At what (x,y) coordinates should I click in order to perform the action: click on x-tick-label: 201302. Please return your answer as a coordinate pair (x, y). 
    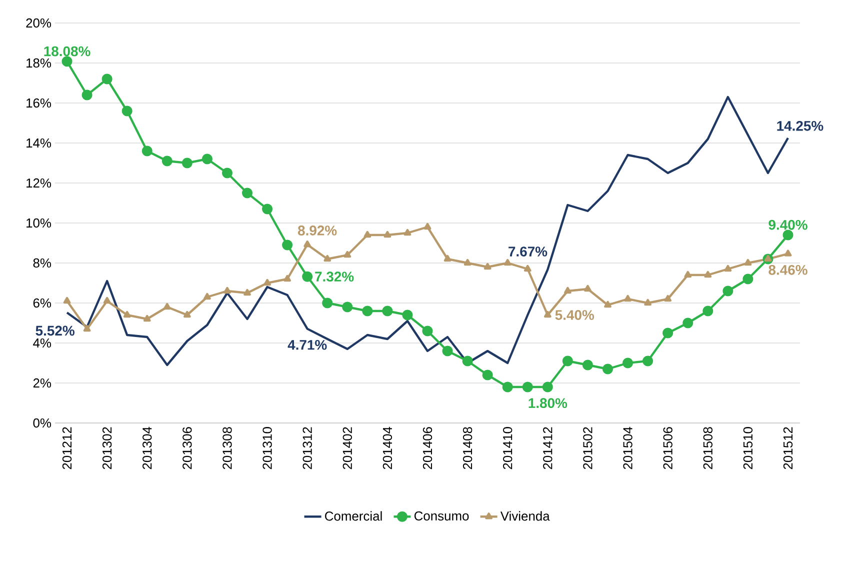
    Looking at the image, I should click on (107, 448).